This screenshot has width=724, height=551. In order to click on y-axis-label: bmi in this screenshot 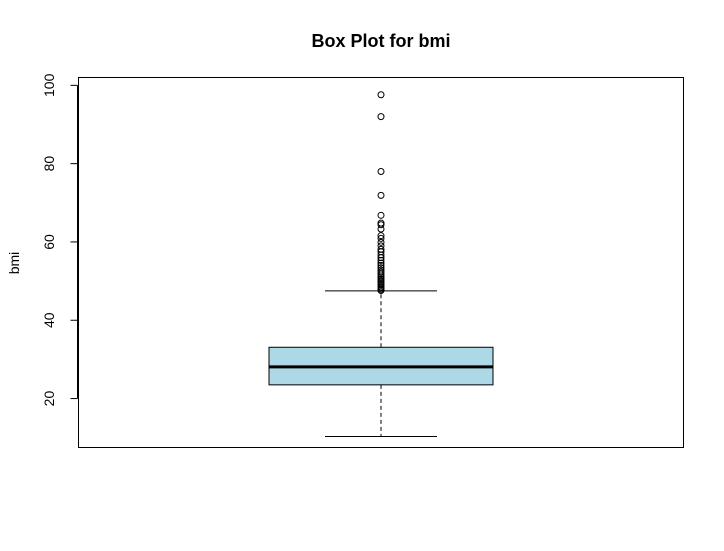, I will do `click(14, 263)`.